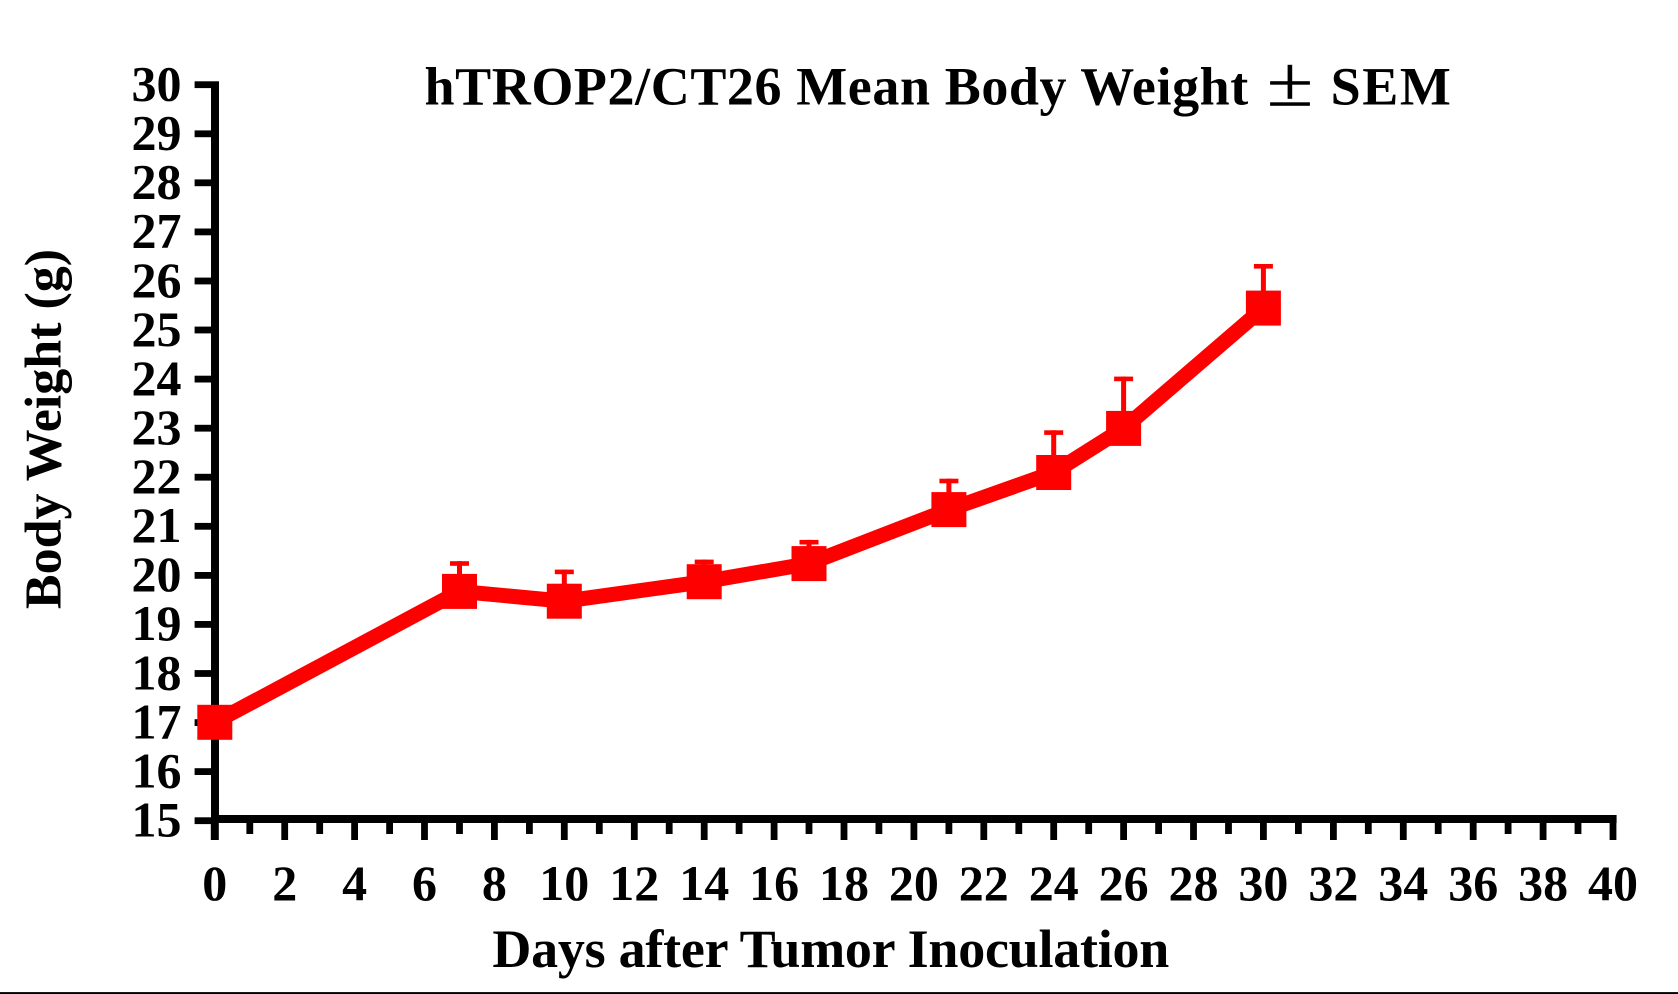 This screenshot has height=994, width=1678. Describe the element at coordinates (354, 883) in the screenshot. I see `svg-text: 4` at that location.